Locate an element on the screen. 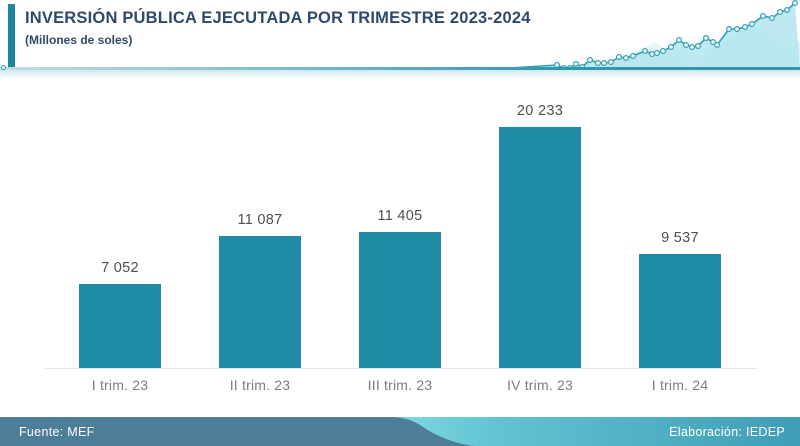 The height and width of the screenshot is (446, 800). x-axis-line is located at coordinates (401, 368).